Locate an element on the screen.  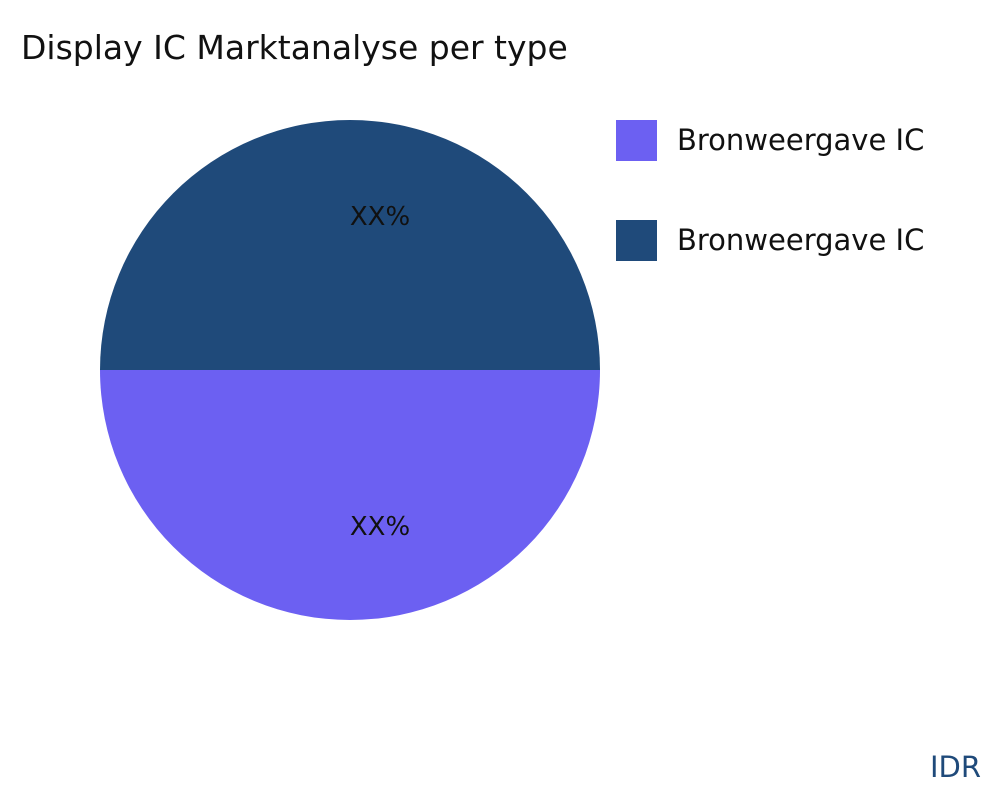
legend-label-2: Bronweergave IC is located at coordinates (801, 240).